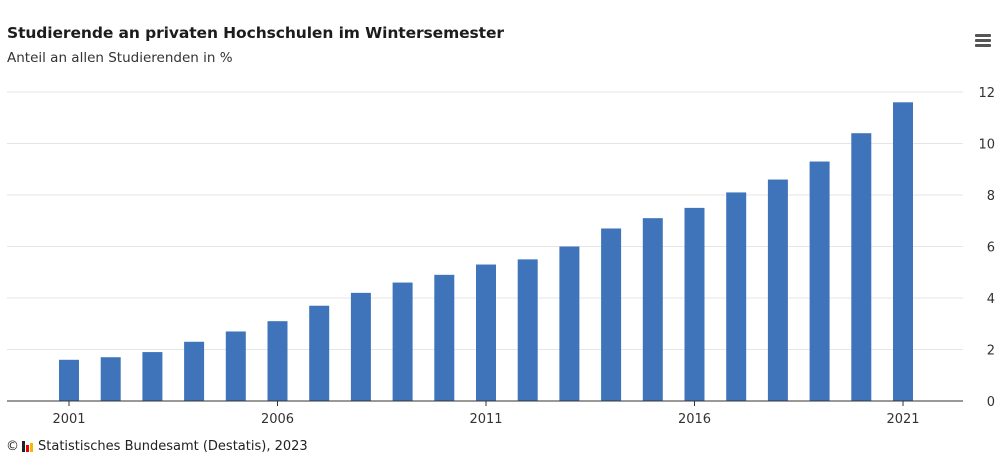 This screenshot has width=998, height=460. I want to click on x-tick-label: 2001, so click(68, 419).